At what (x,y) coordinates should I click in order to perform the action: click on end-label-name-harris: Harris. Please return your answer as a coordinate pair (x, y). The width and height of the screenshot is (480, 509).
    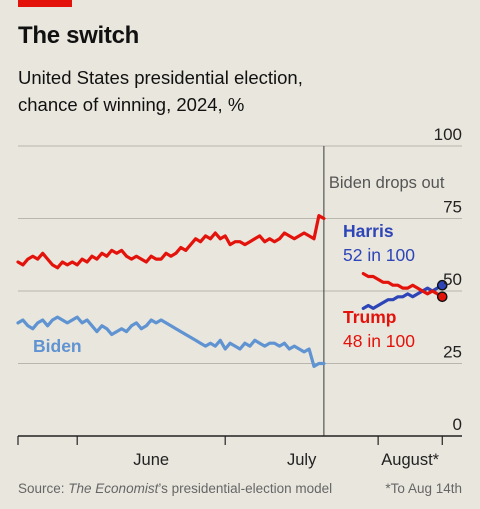
    Looking at the image, I should click on (368, 231).